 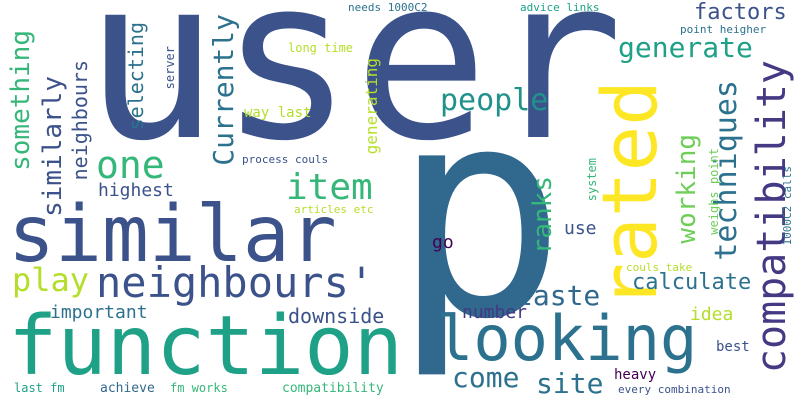 I want to click on word-factors: factors, so click(x=740, y=12).